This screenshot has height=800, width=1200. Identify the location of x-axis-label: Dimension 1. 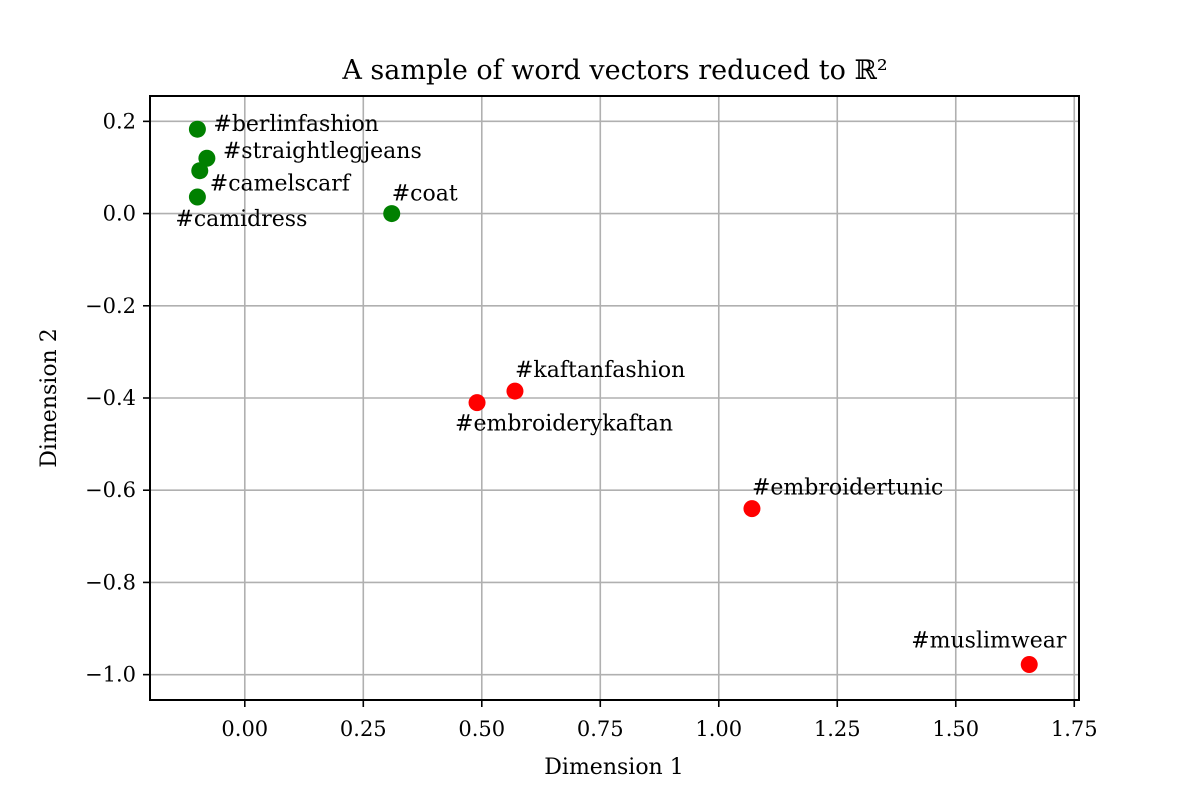
(613, 767).